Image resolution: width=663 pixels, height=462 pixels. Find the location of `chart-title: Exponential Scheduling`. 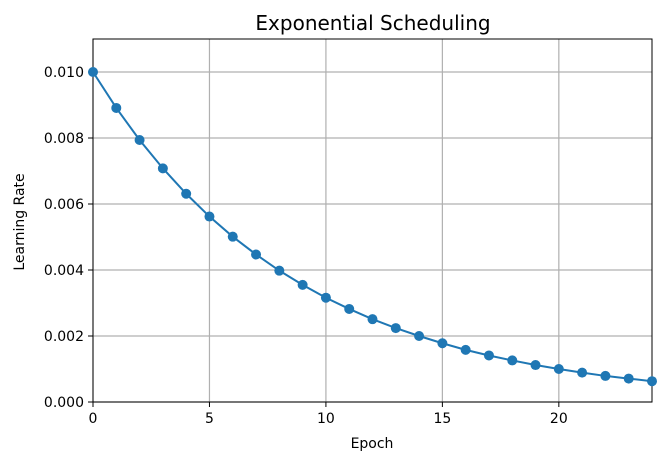

chart-title: Exponential Scheduling is located at coordinates (372, 23).